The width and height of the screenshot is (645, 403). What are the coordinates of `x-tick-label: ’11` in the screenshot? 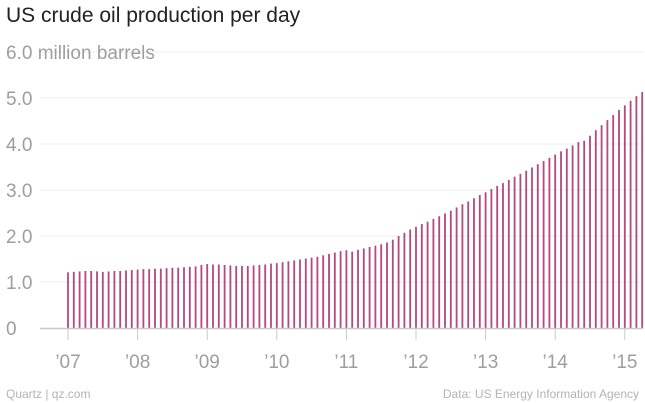 It's located at (346, 362).